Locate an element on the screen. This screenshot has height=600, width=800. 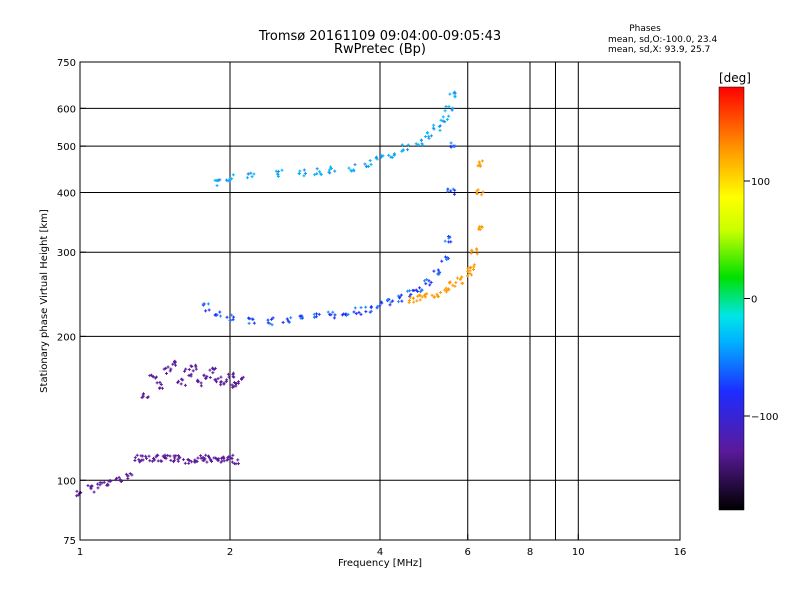
y-tick-label: 750 is located at coordinates (66, 63).